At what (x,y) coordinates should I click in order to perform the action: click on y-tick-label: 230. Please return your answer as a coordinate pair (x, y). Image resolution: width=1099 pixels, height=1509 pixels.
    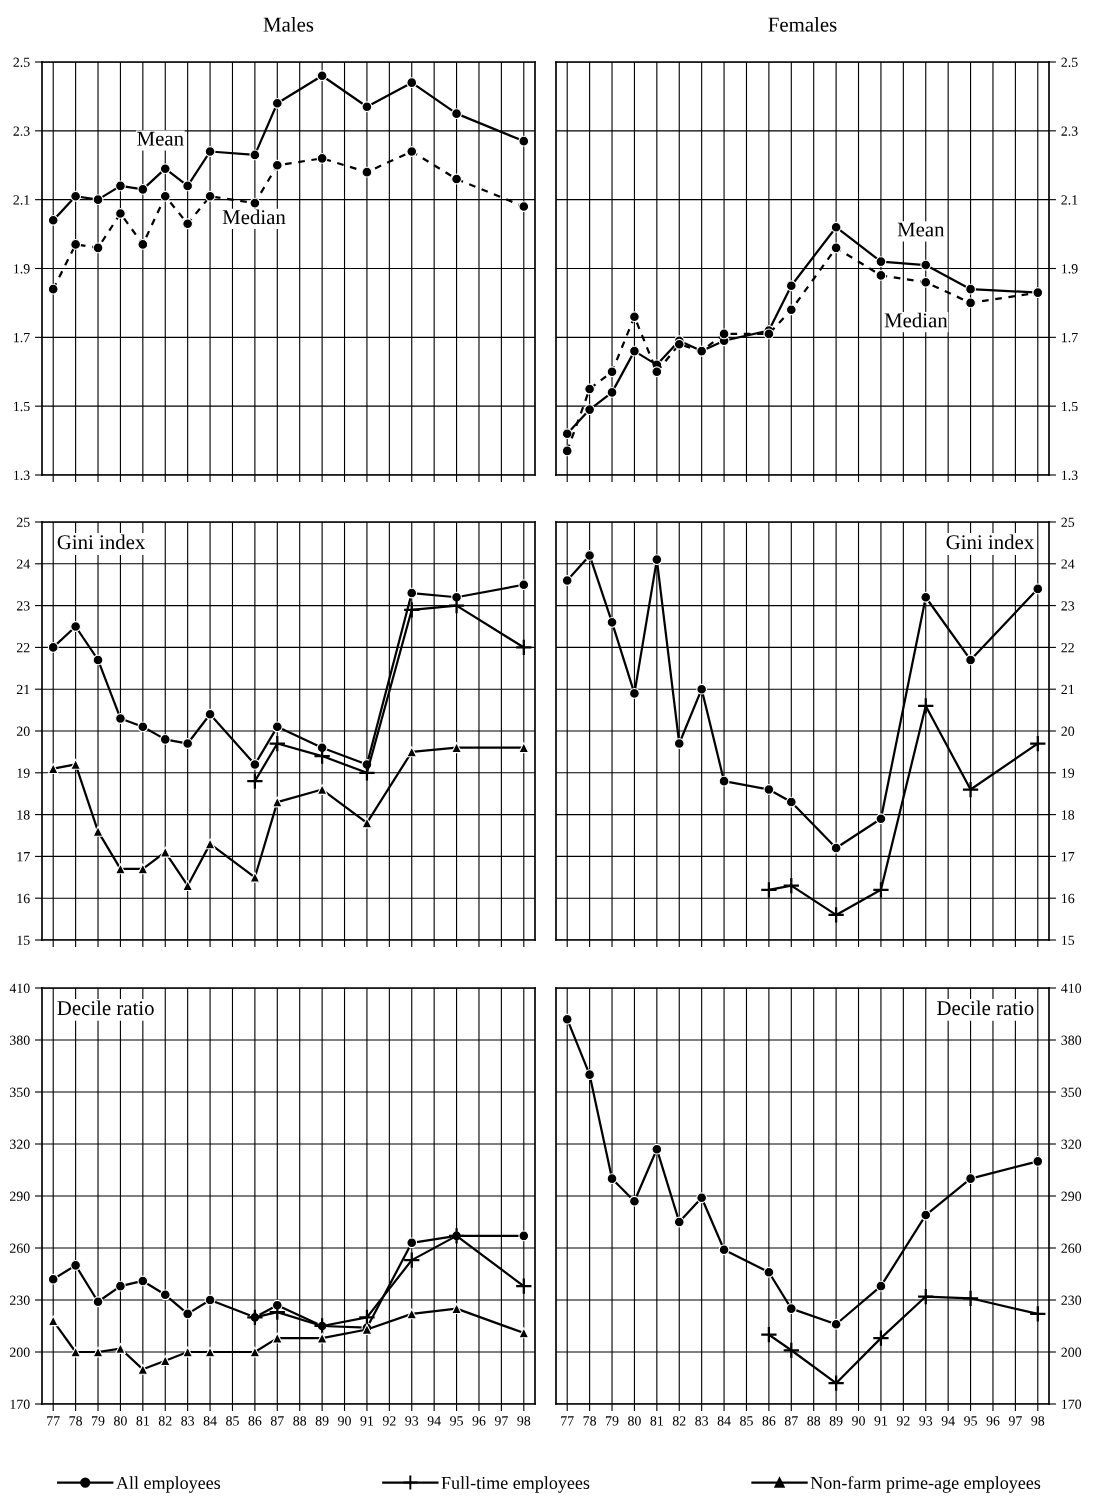
    Looking at the image, I should click on (1071, 1300).